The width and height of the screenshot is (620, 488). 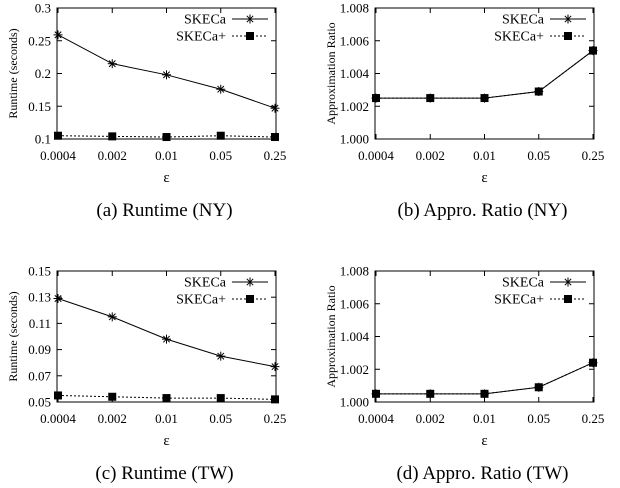 What do you see at coordinates (40, 323) in the screenshot?
I see `y-tick-label: 0.11` at bounding box center [40, 323].